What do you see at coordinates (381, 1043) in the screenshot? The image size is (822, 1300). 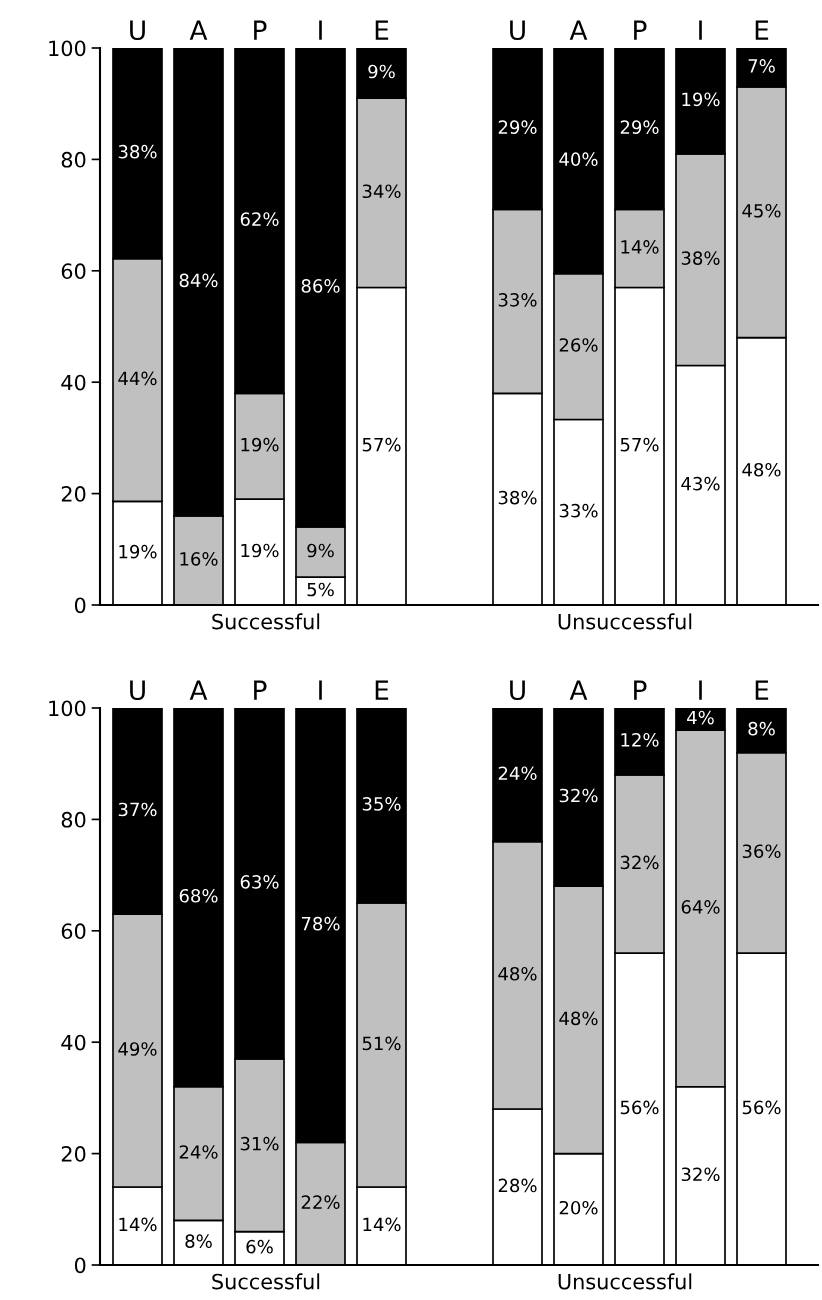 I see `data-label: 51%` at bounding box center [381, 1043].